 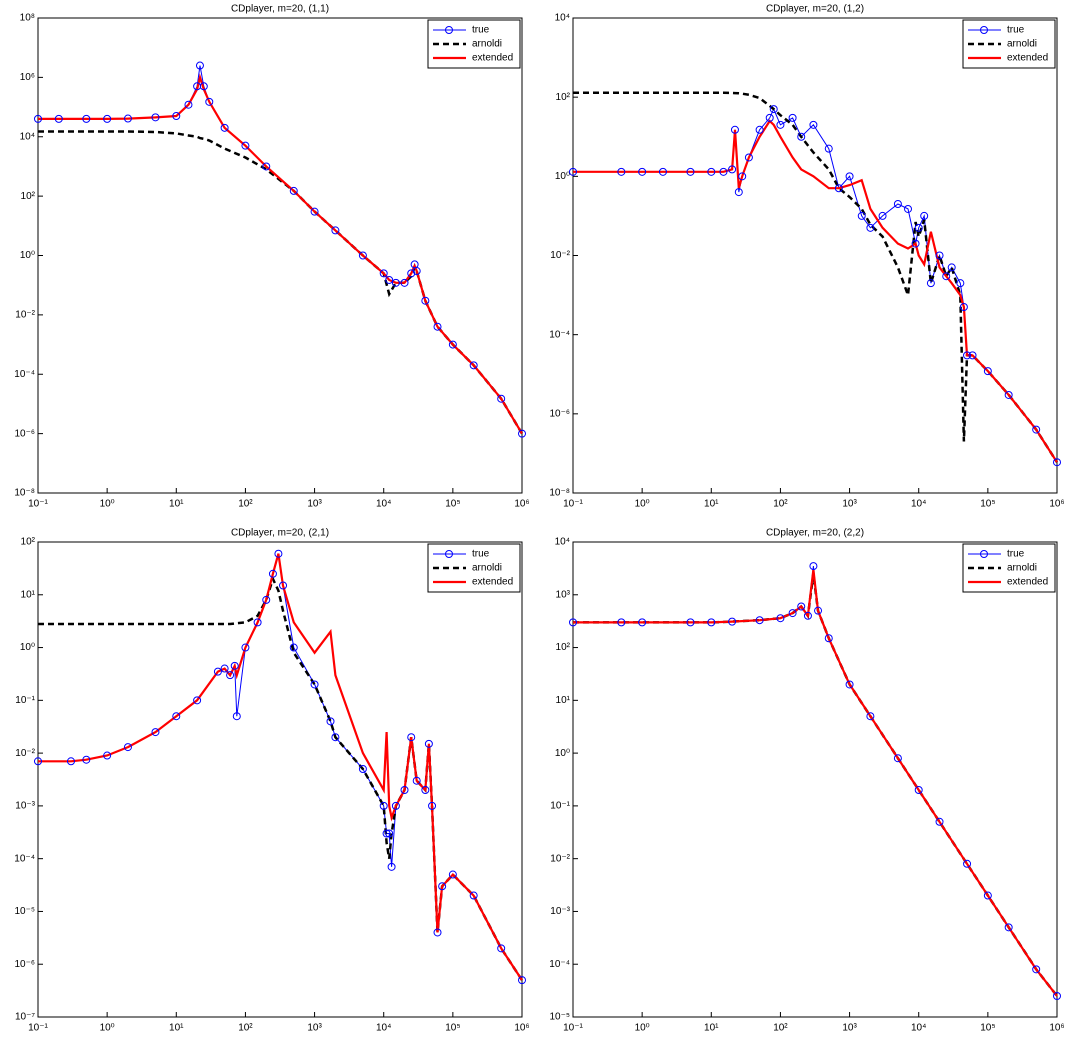 What do you see at coordinates (25, 806) in the screenshot?
I see `y-tick-label: 10⁻³` at bounding box center [25, 806].